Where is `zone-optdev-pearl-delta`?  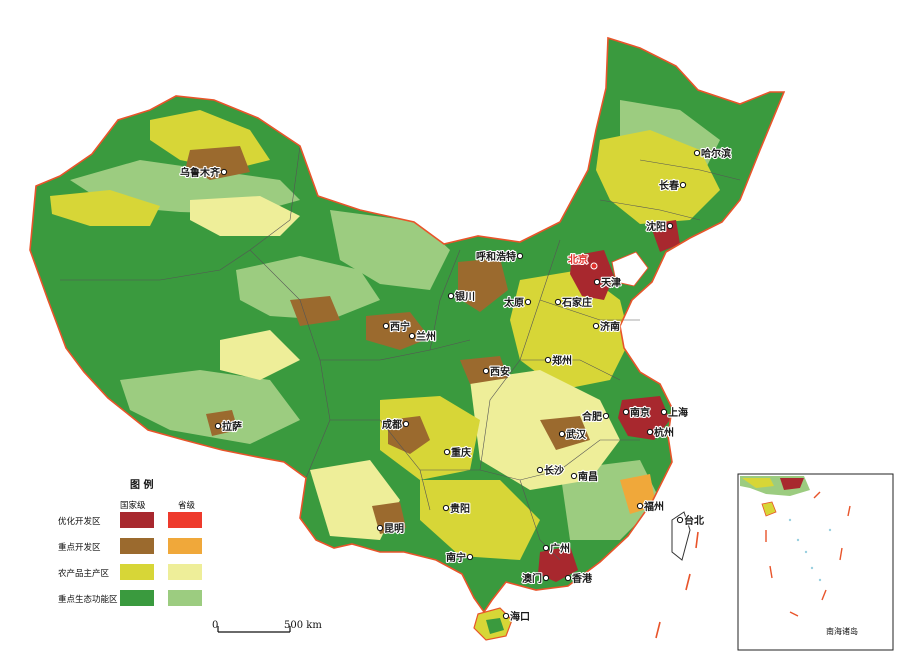
zone-optdev-pearl-delta is located at coordinates (558, 564).